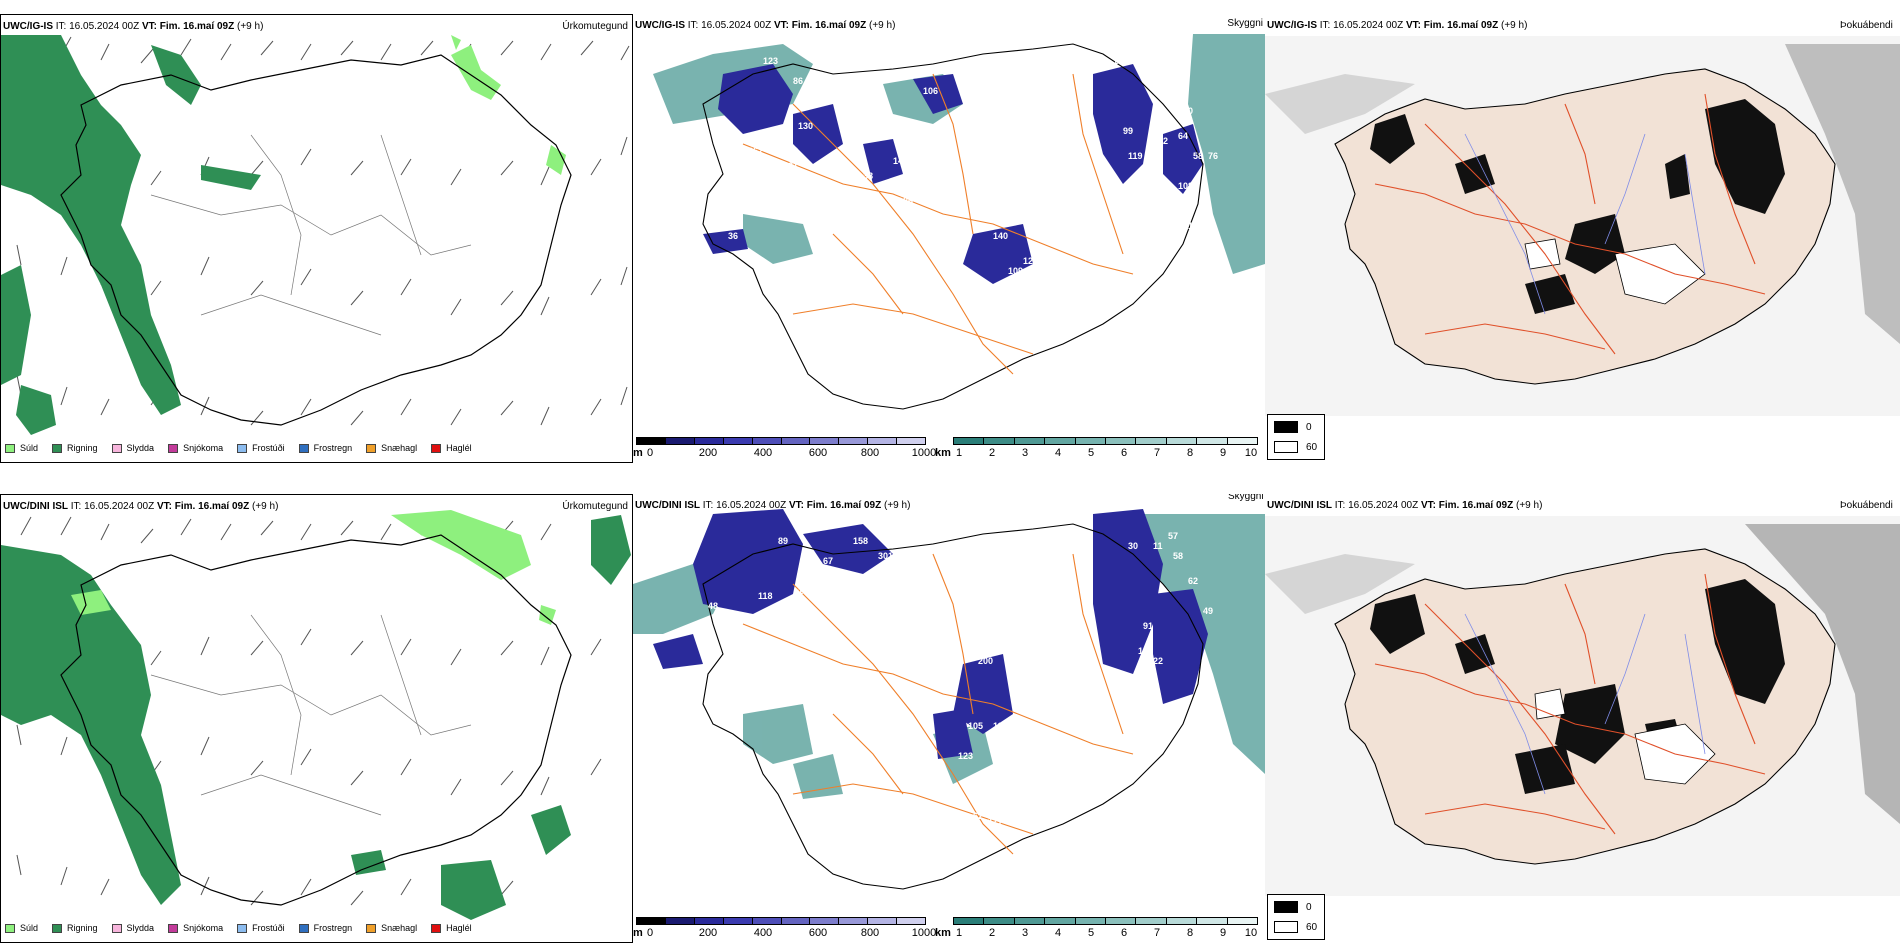 This screenshot has width=1900, height=950. I want to click on rivers-roads, so click(311, 715).